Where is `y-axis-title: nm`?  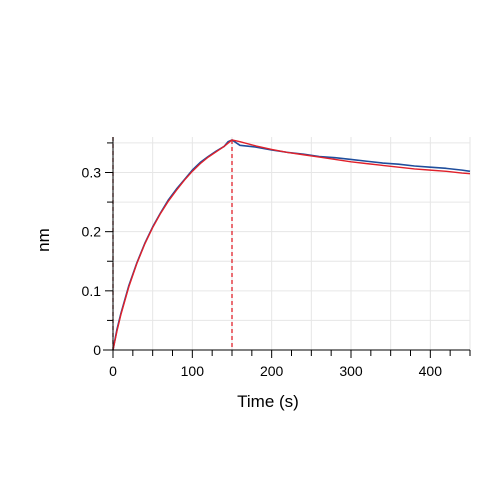 y-axis-title: nm is located at coordinates (43, 240).